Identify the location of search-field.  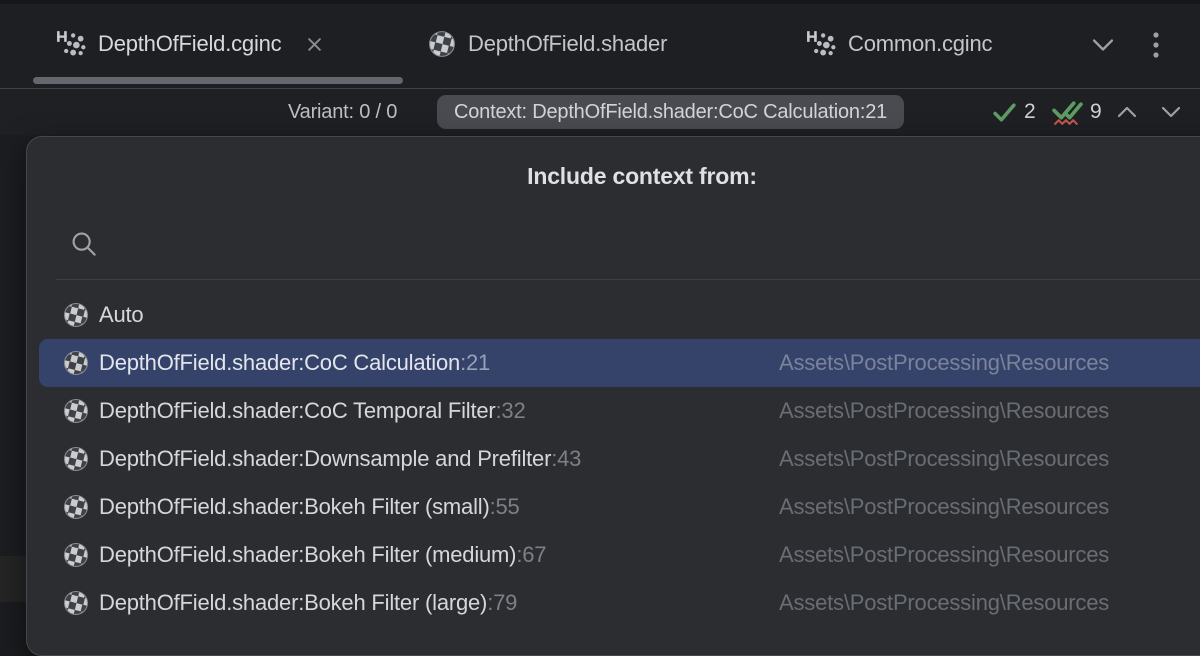
(613, 252).